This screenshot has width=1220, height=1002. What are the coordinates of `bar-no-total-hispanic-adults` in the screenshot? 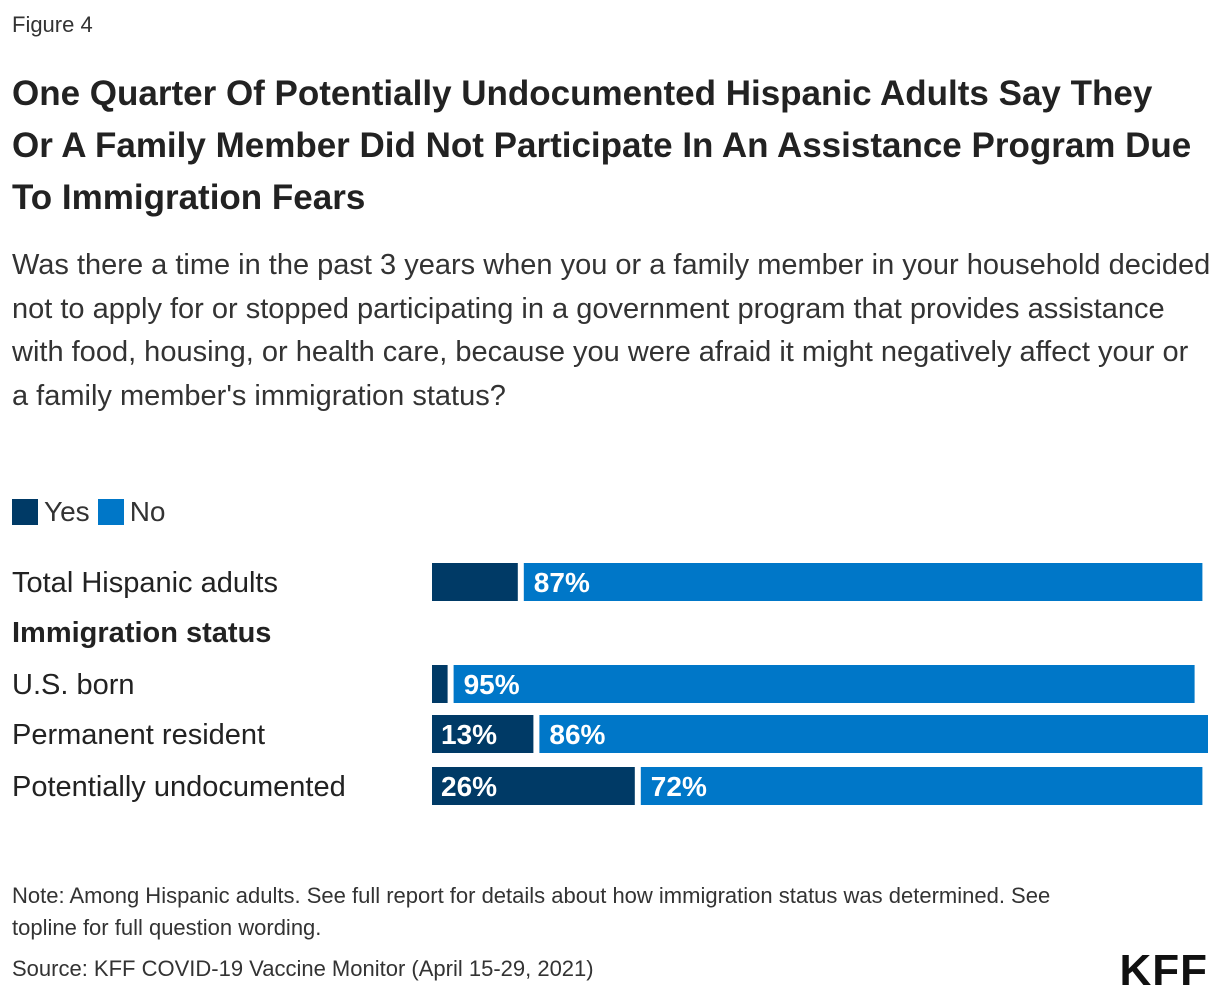 It's located at (863, 582).